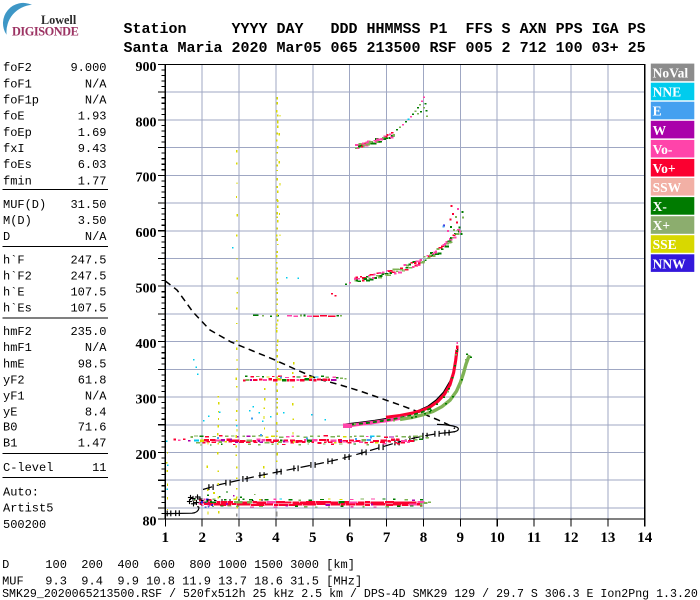 Image resolution: width=700 pixels, height=600 pixels. What do you see at coordinates (146, 455) in the screenshot?
I see `svg-text: 200` at bounding box center [146, 455].